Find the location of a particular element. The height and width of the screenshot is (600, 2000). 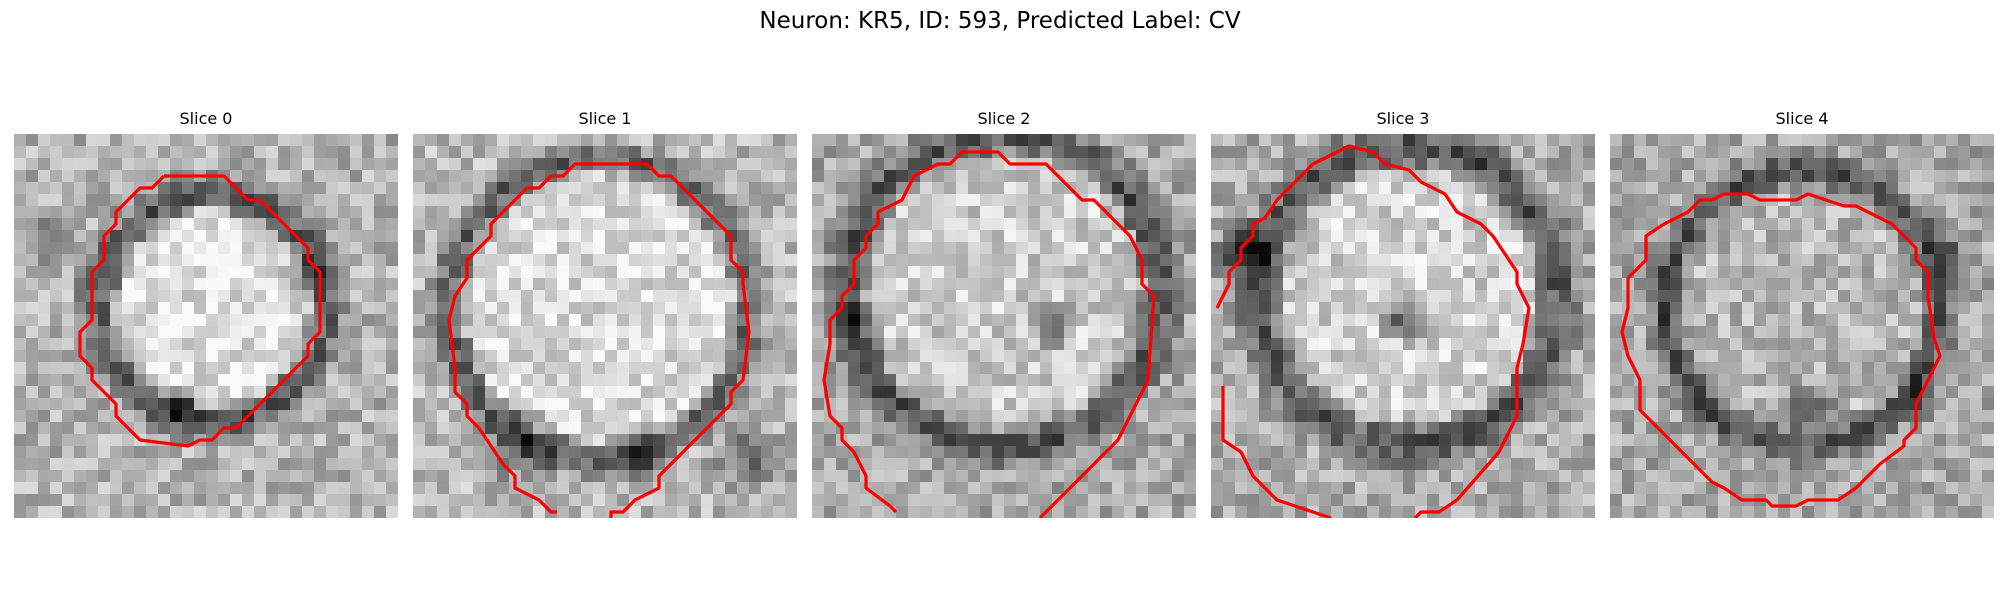

slice-0-image is located at coordinates (206, 326).